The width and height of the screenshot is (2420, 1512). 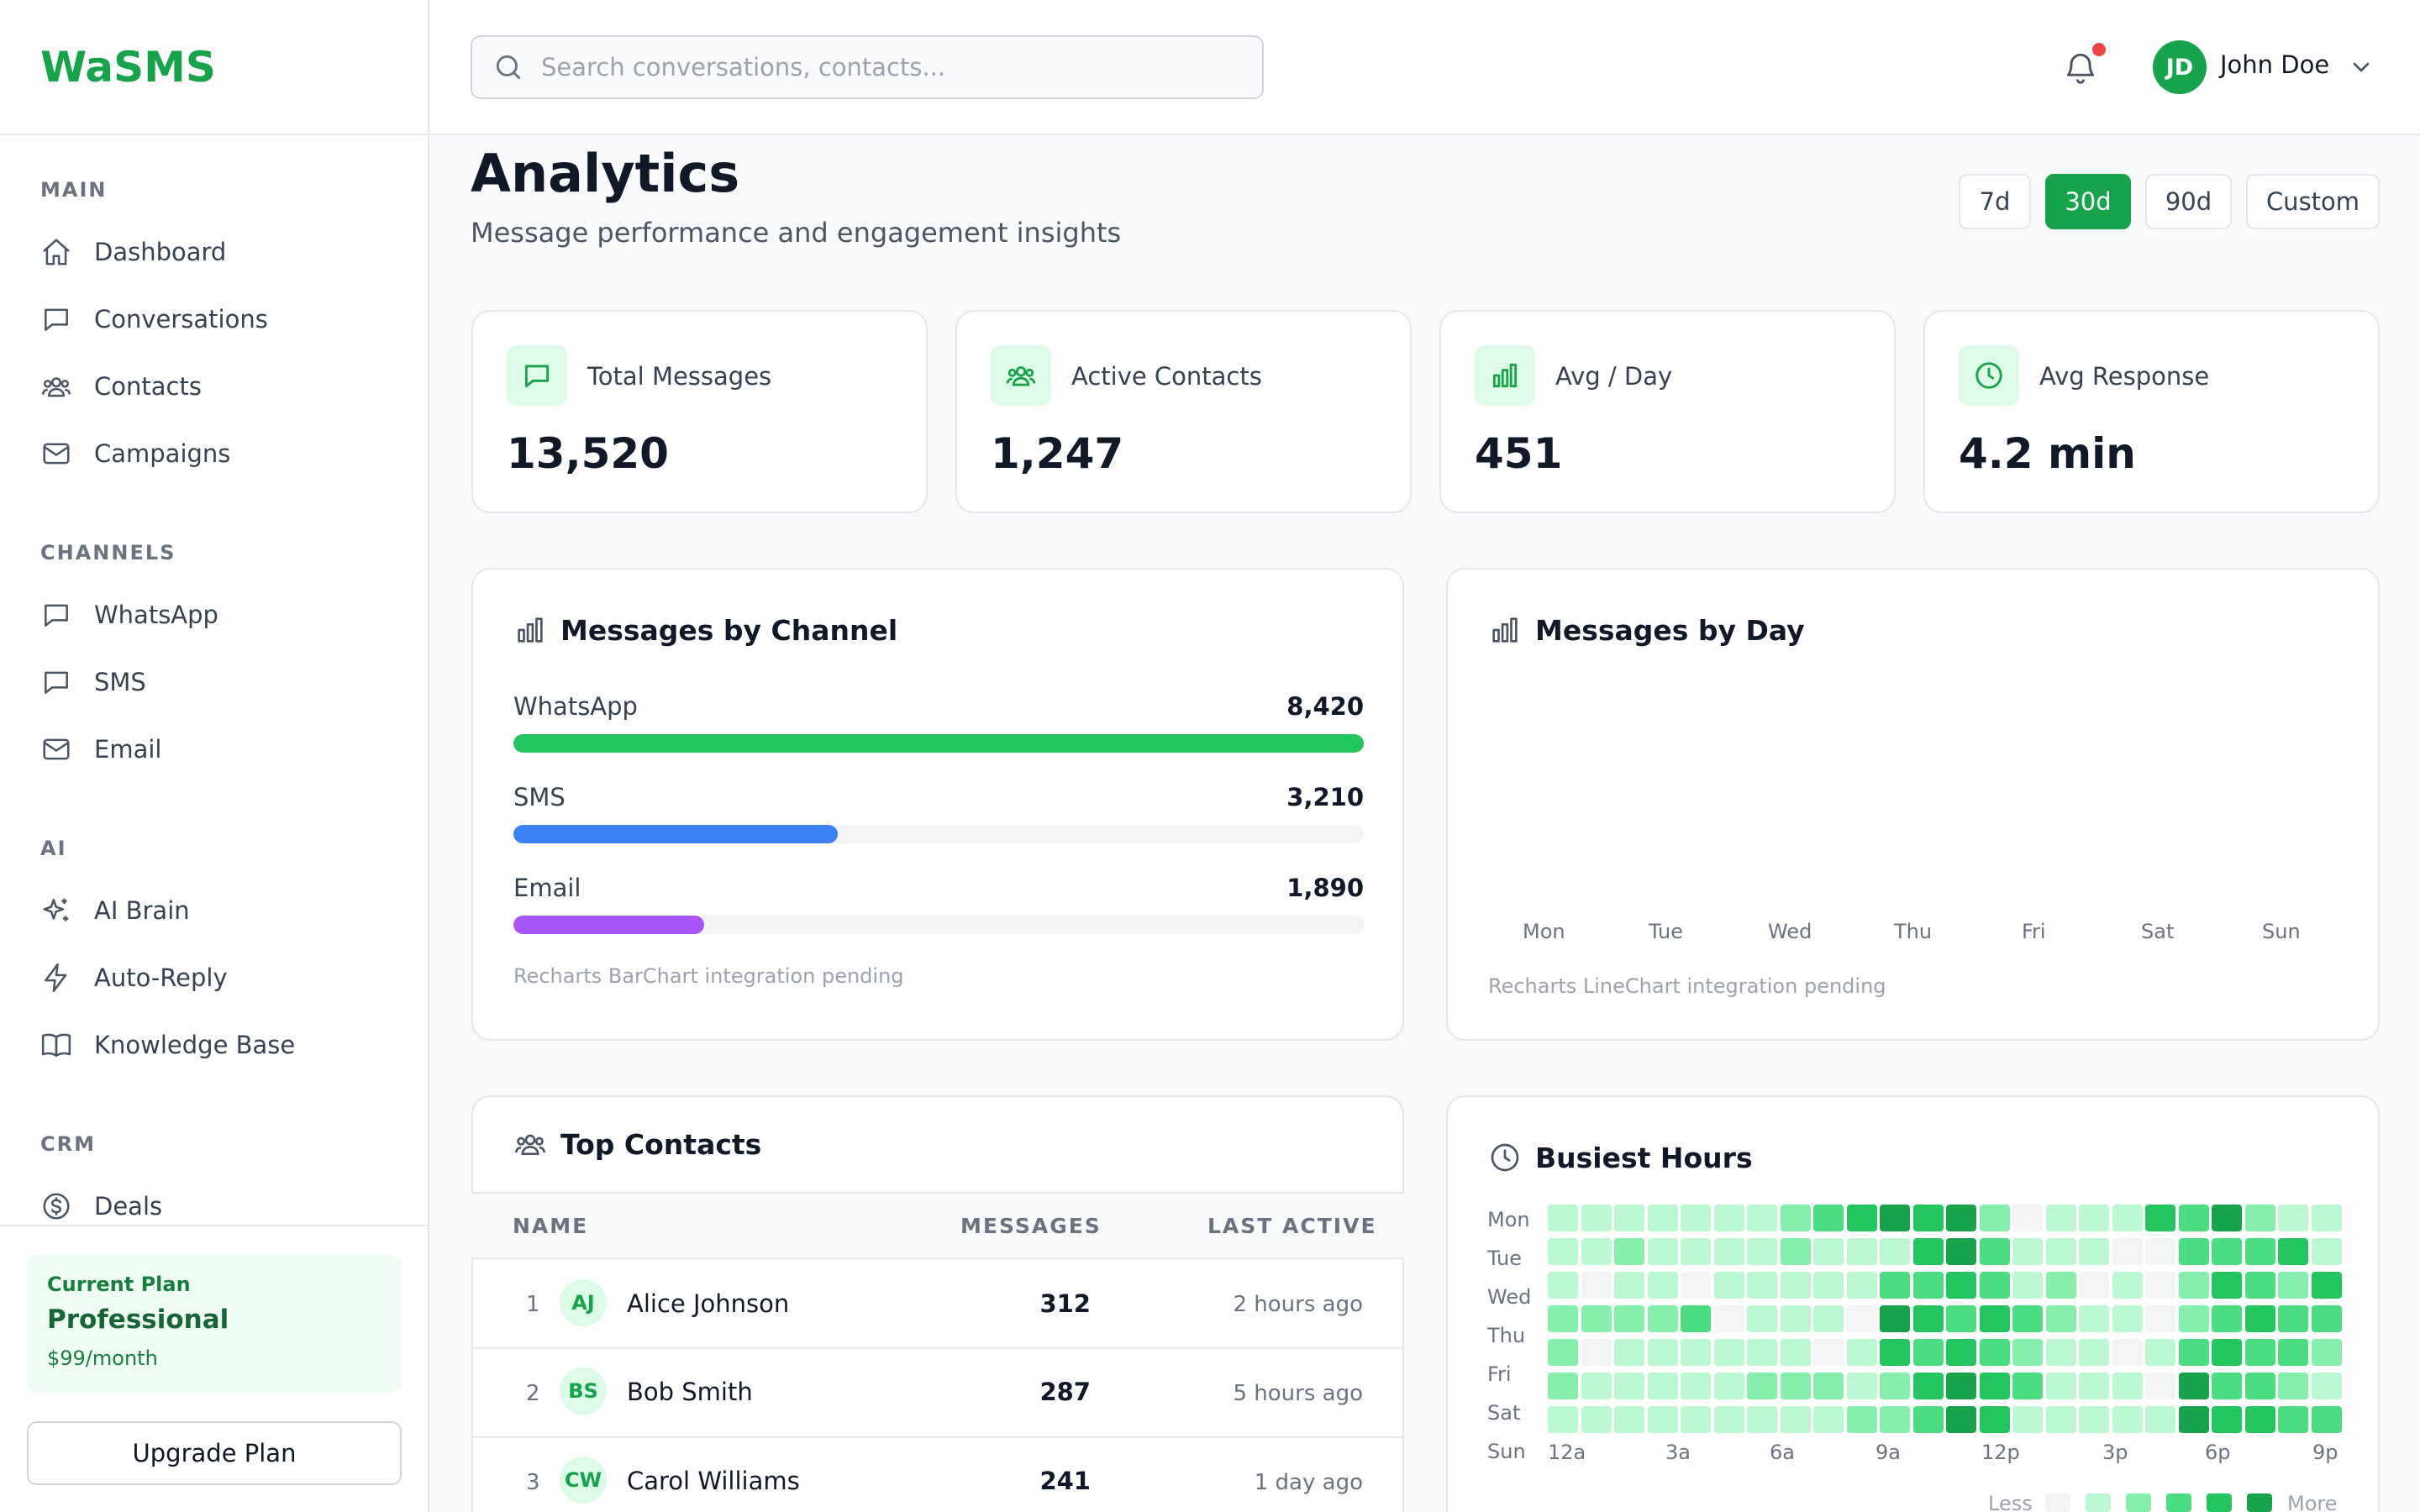 What do you see at coordinates (217, 252) in the screenshot?
I see `nav-item-dashboard: Dashboard` at bounding box center [217, 252].